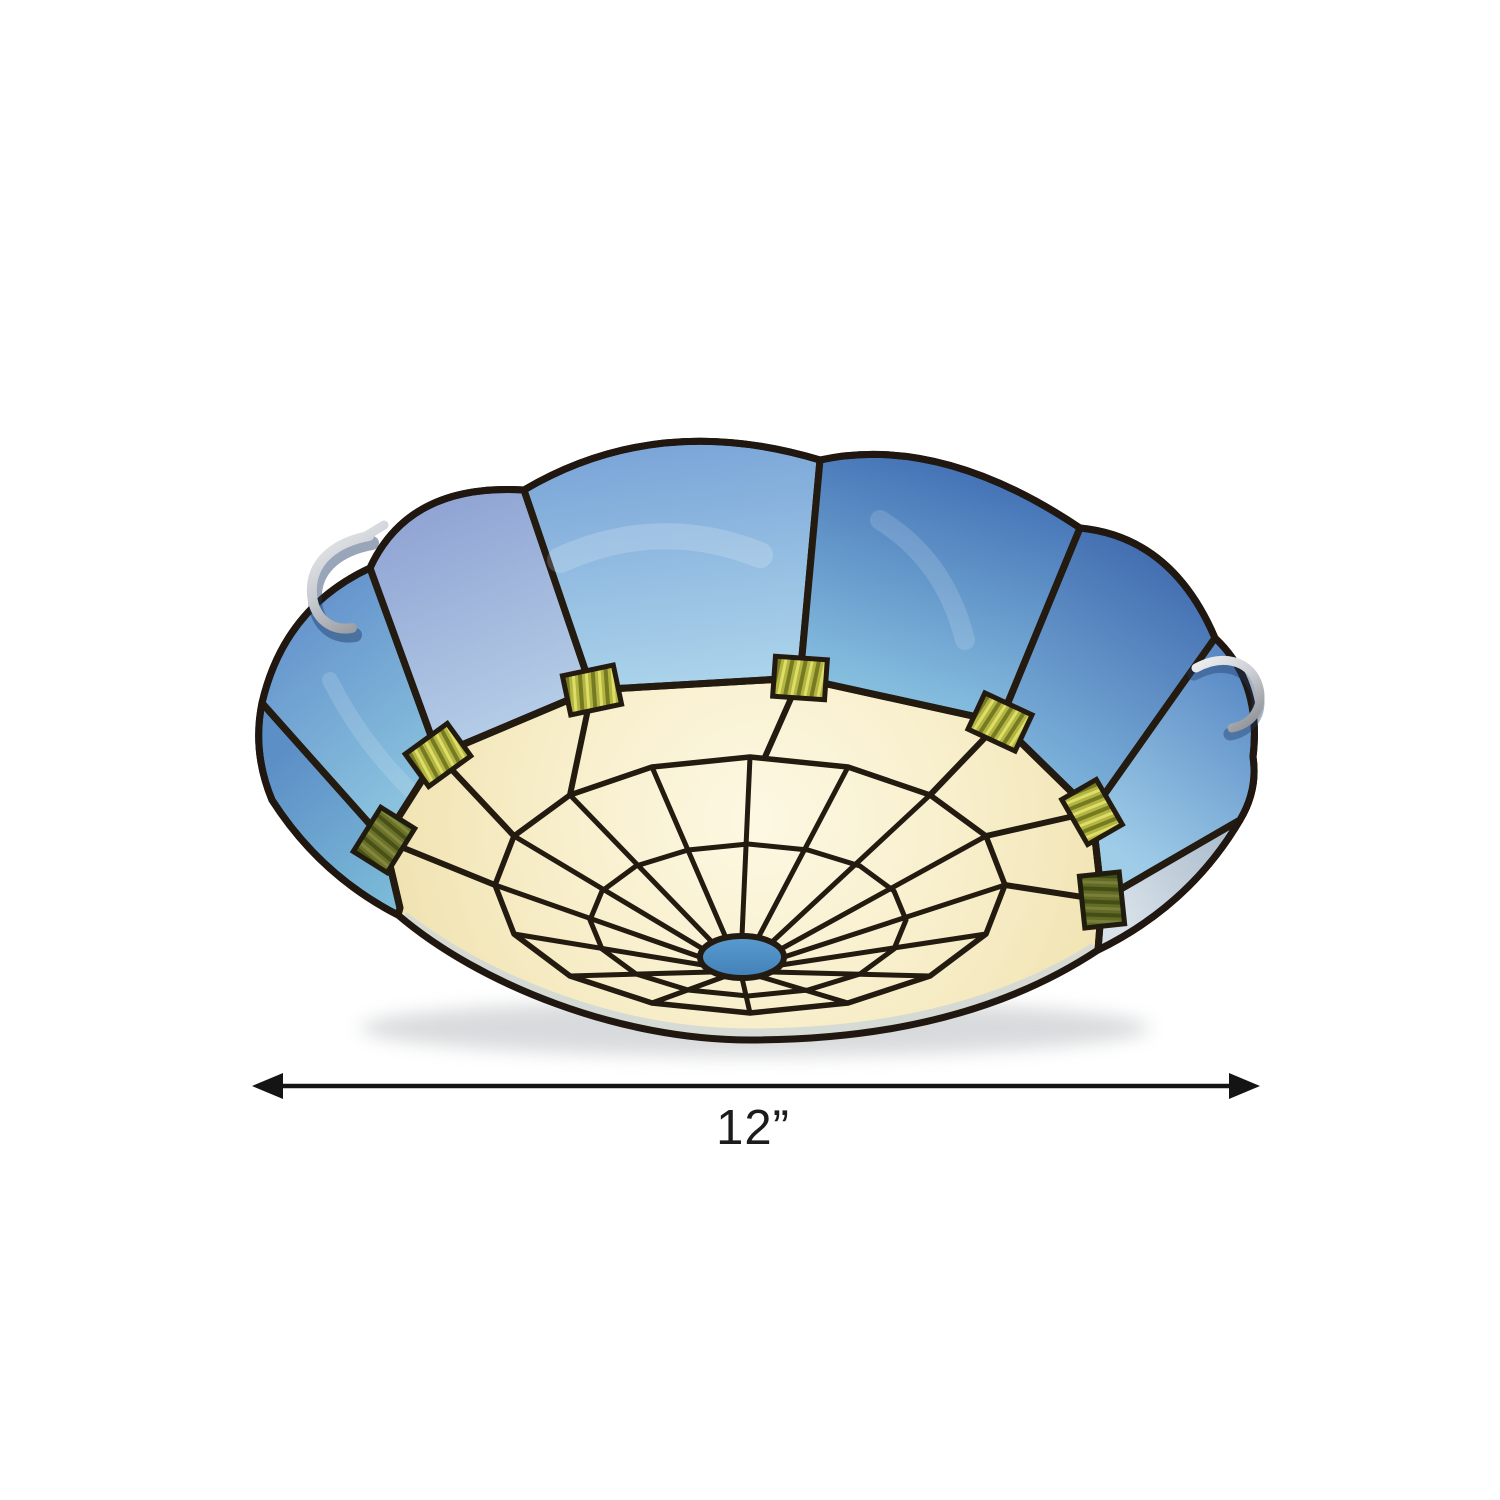  What do you see at coordinates (753, 1128) in the screenshot?
I see `dimension-label: 12”` at bounding box center [753, 1128].